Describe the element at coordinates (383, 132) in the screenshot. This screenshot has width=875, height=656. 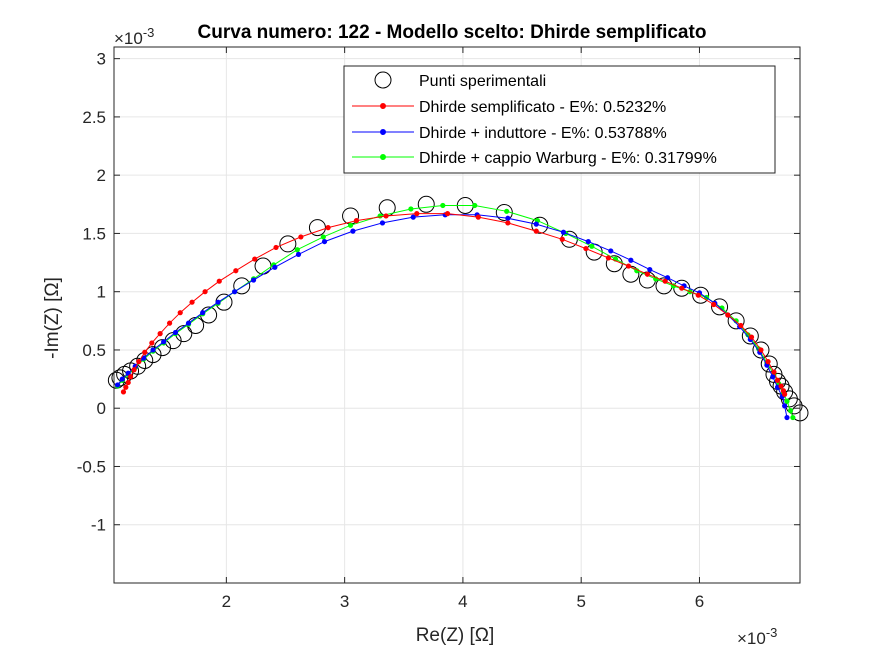
I see `legend-blue-dot` at that location.